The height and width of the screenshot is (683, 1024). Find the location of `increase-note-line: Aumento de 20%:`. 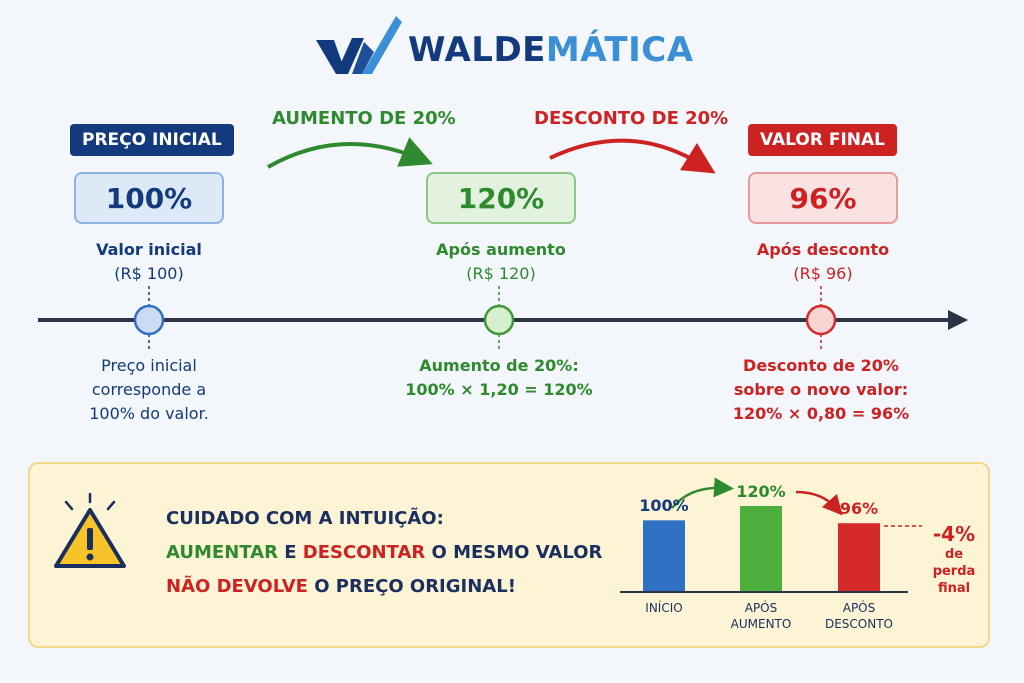

increase-note-line: Aumento de 20%: is located at coordinates (499, 365).